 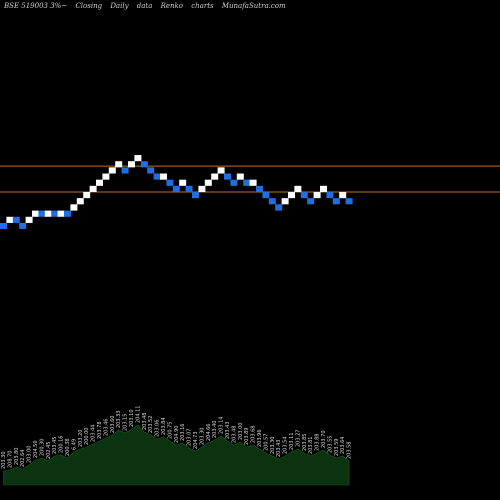 What do you see at coordinates (100, 431) in the screenshot?
I see `volume-label-16: 203.78` at bounding box center [100, 431].